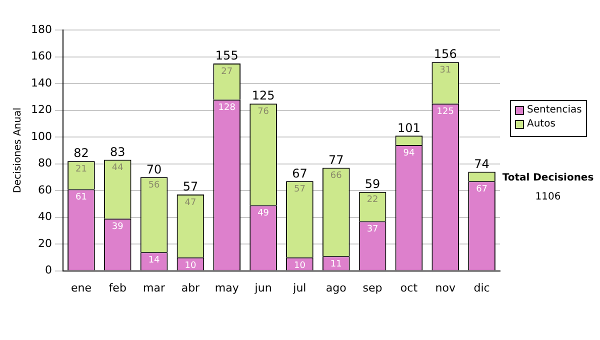 The image size is (600, 340). I want to click on x-tick-label: sep, so click(372, 287).